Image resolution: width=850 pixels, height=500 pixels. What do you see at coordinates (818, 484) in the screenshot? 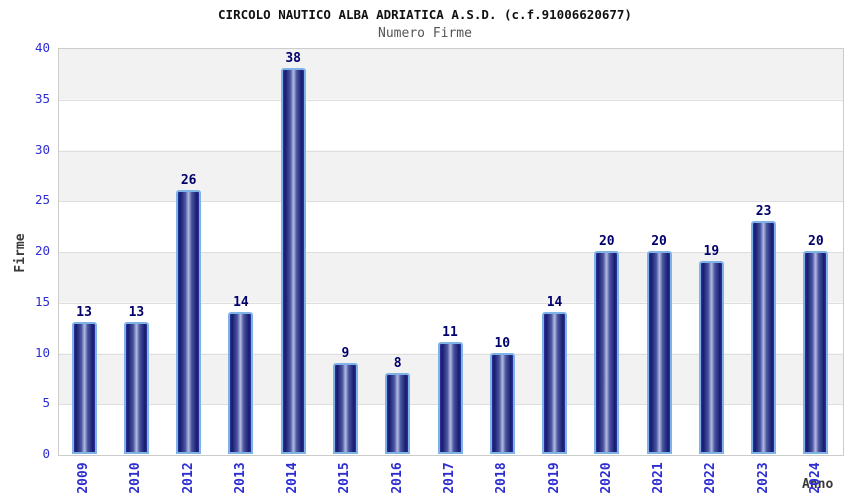
I see `x-axis-title: Anno` at bounding box center [818, 484].